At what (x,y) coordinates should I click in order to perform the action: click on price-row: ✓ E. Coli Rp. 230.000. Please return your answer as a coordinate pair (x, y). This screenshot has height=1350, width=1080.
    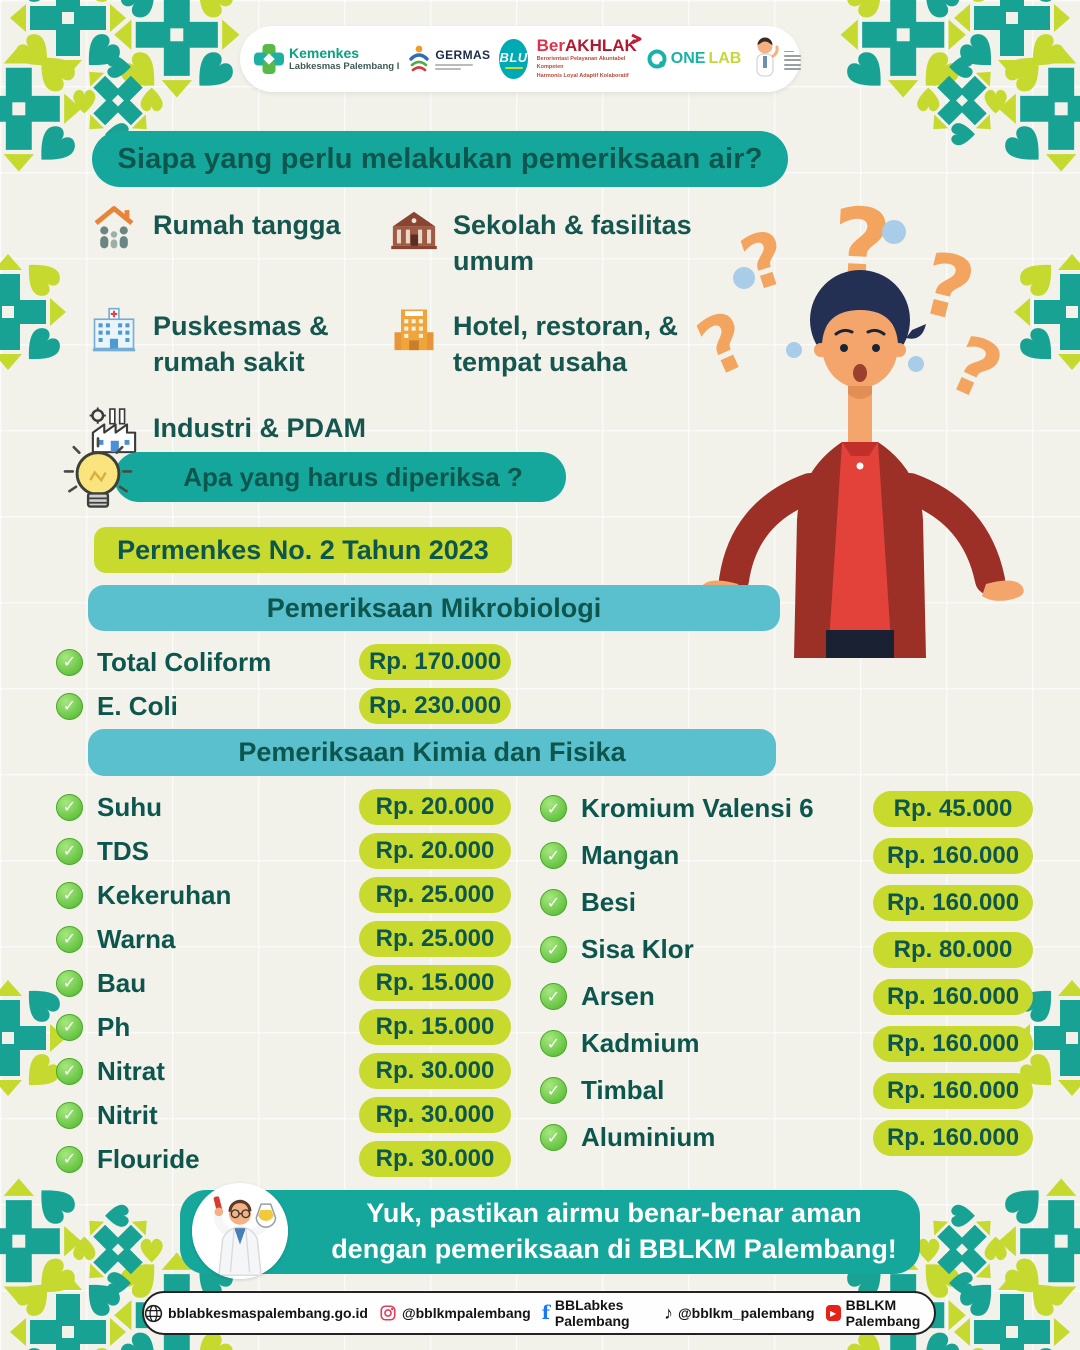
    Looking at the image, I should click on (418, 706).